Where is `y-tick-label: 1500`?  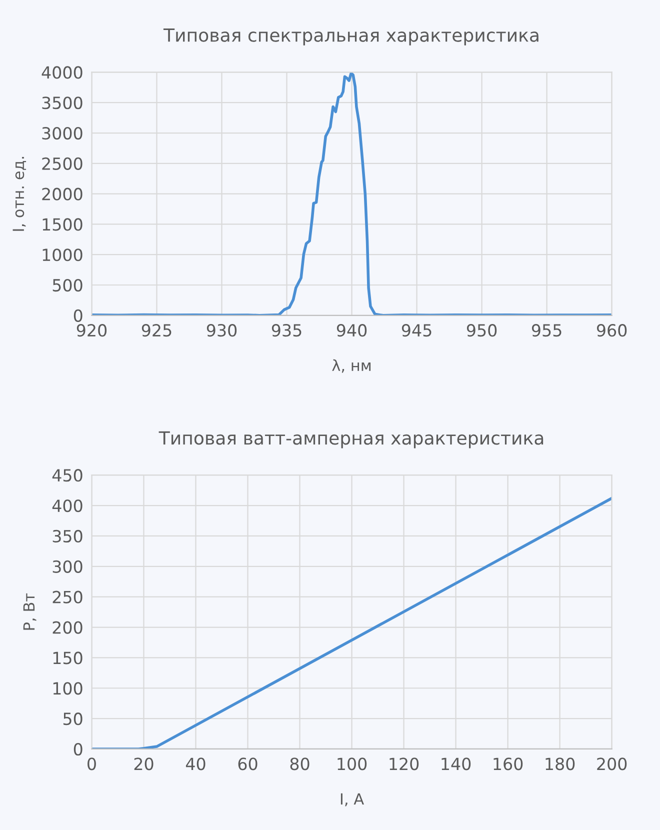
y-tick-label: 1500 is located at coordinates (62, 224).